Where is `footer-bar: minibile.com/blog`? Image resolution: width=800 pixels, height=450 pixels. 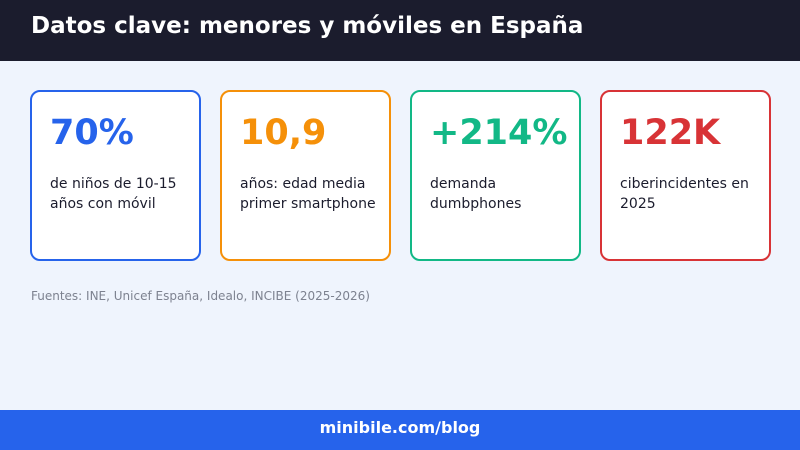 footer-bar: minibile.com/blog is located at coordinates (400, 430).